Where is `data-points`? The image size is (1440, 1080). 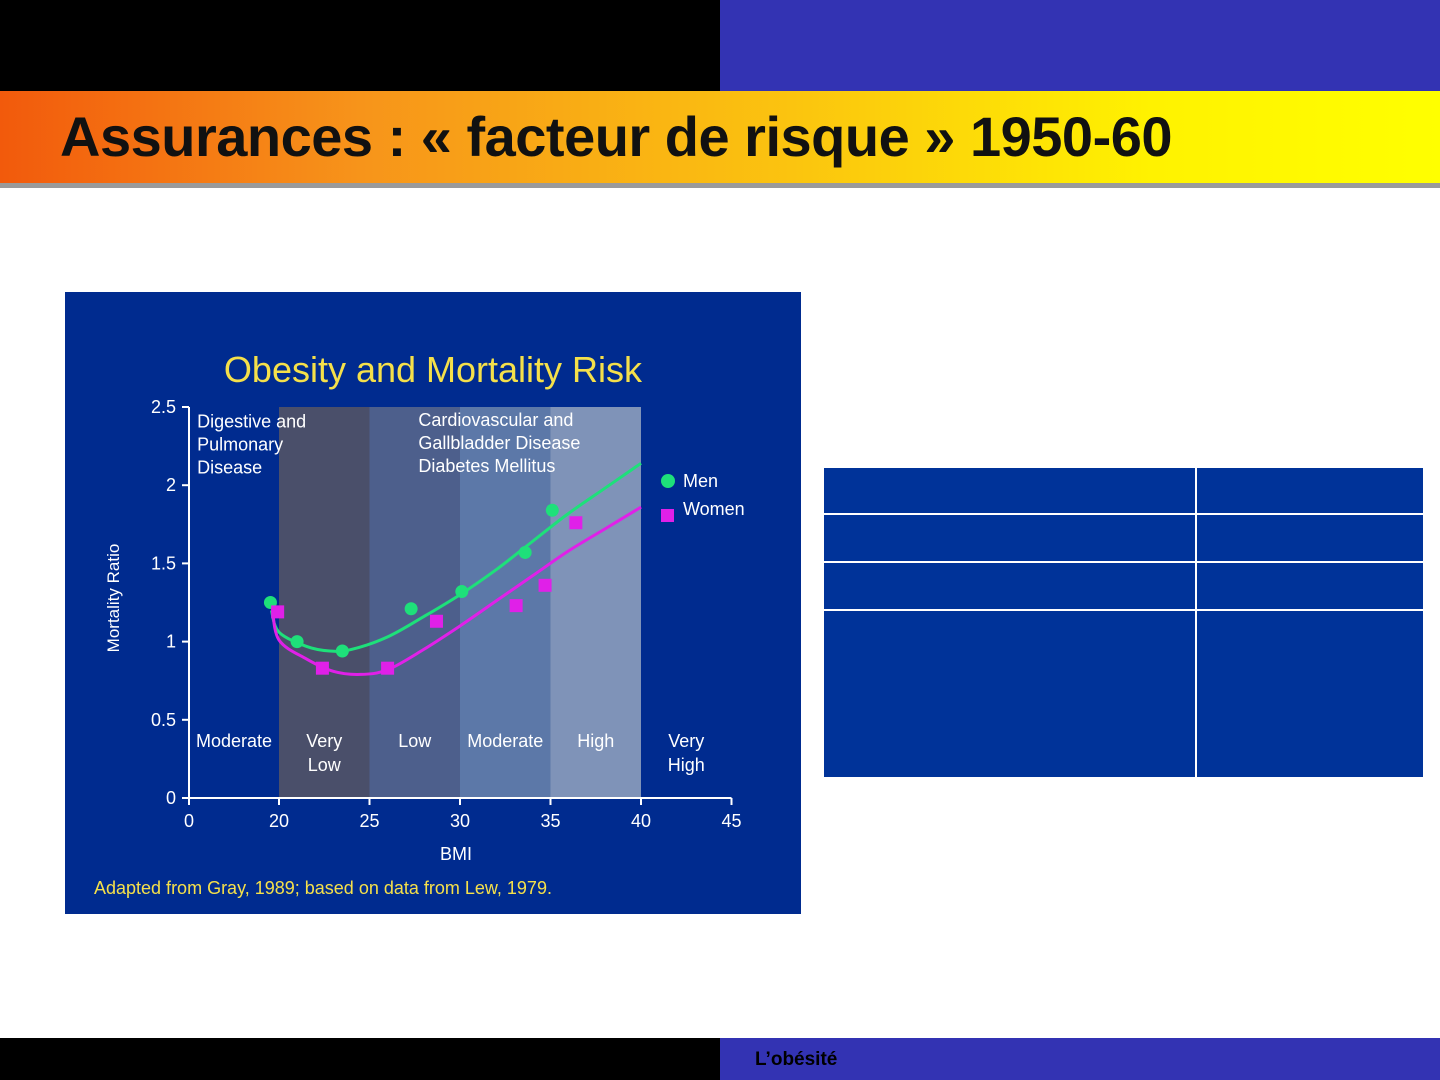 data-points is located at coordinates (423, 589).